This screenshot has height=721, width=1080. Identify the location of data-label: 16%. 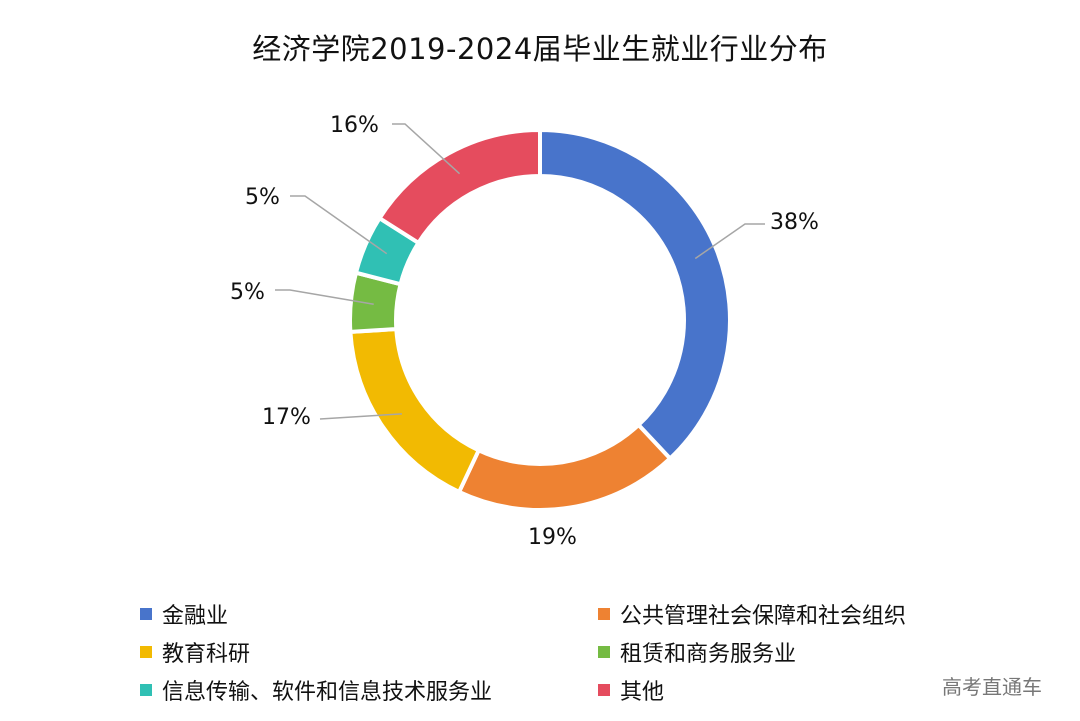
(354, 125).